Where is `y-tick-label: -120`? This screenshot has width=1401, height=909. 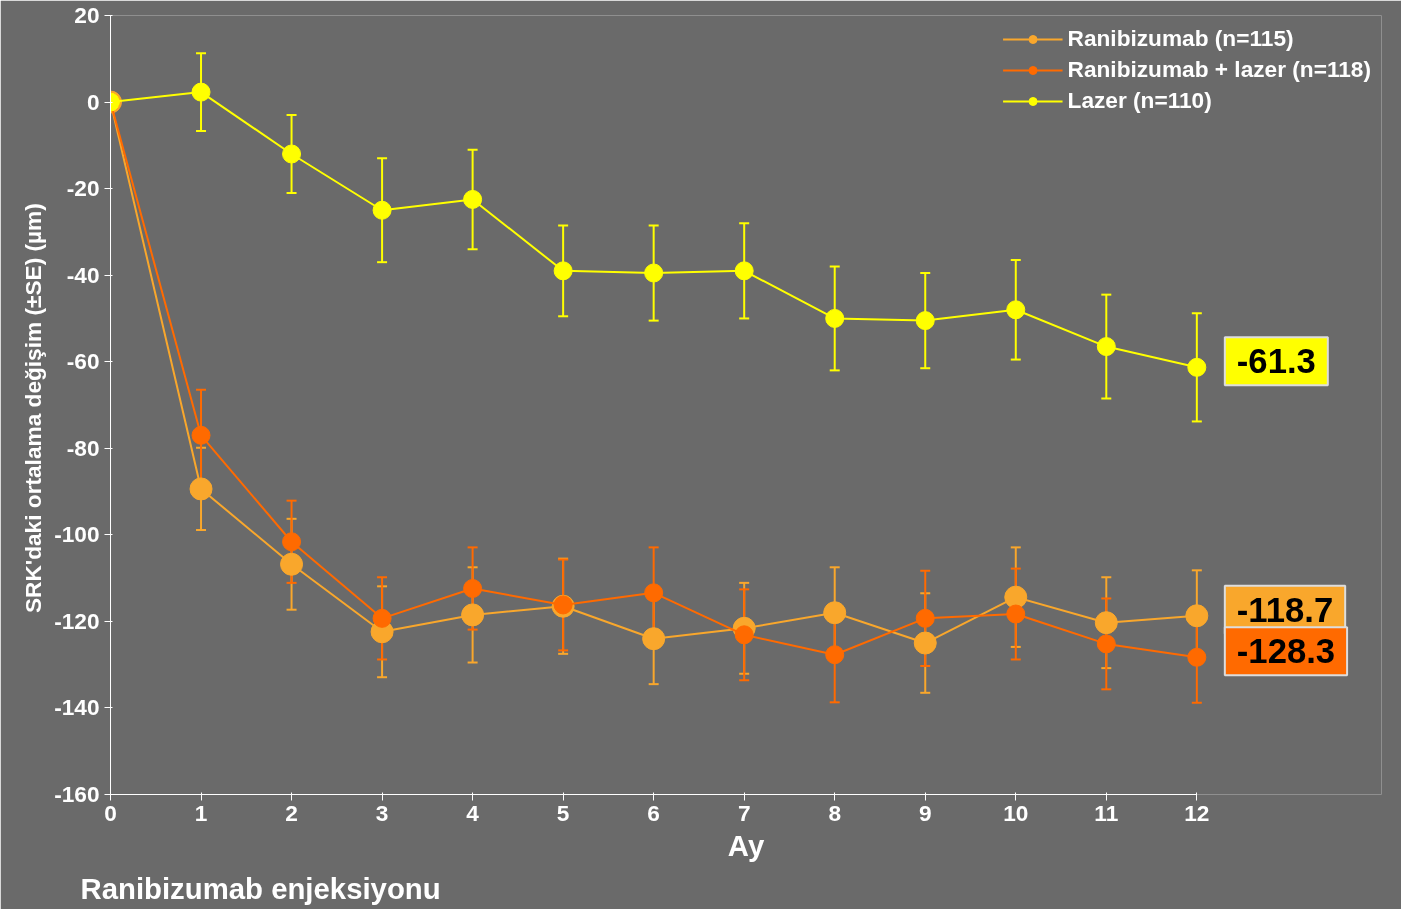 y-tick-label: -120 is located at coordinates (77, 620).